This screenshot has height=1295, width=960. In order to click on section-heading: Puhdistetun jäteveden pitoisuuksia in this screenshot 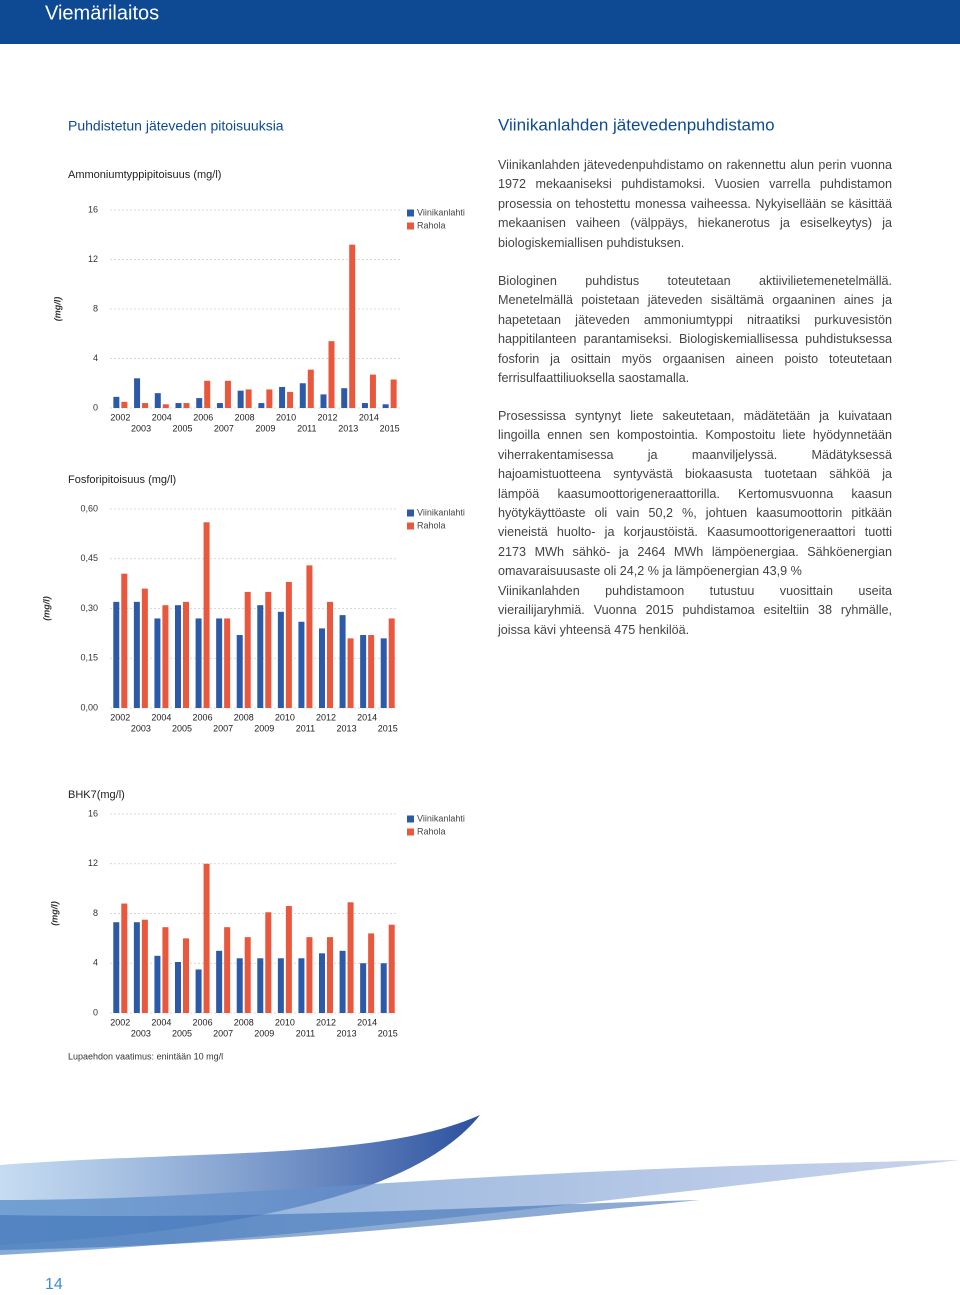, I will do `click(176, 126)`.